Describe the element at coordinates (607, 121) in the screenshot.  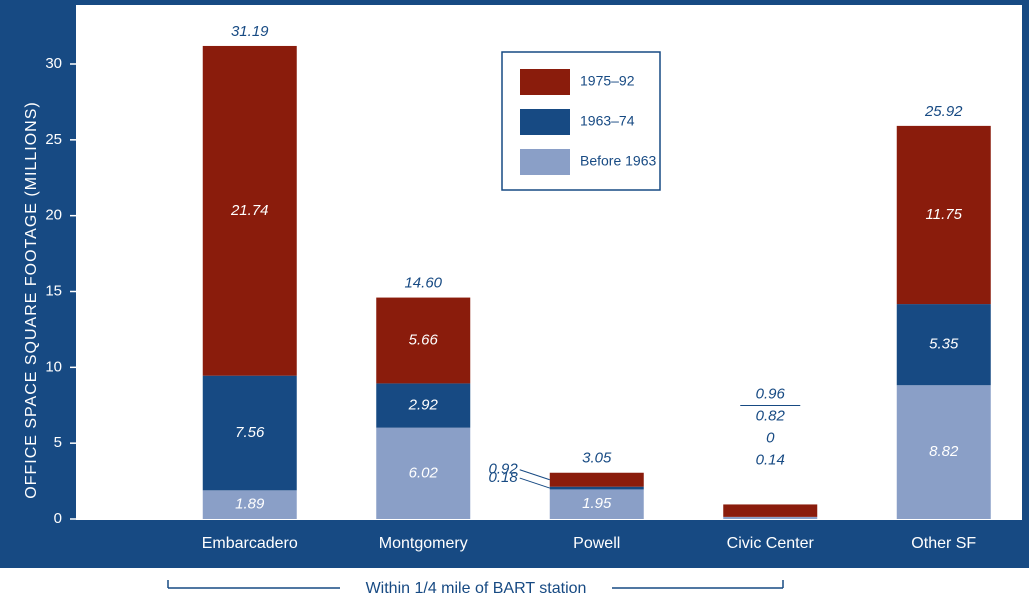
I see `legend-label: 1963–74` at that location.